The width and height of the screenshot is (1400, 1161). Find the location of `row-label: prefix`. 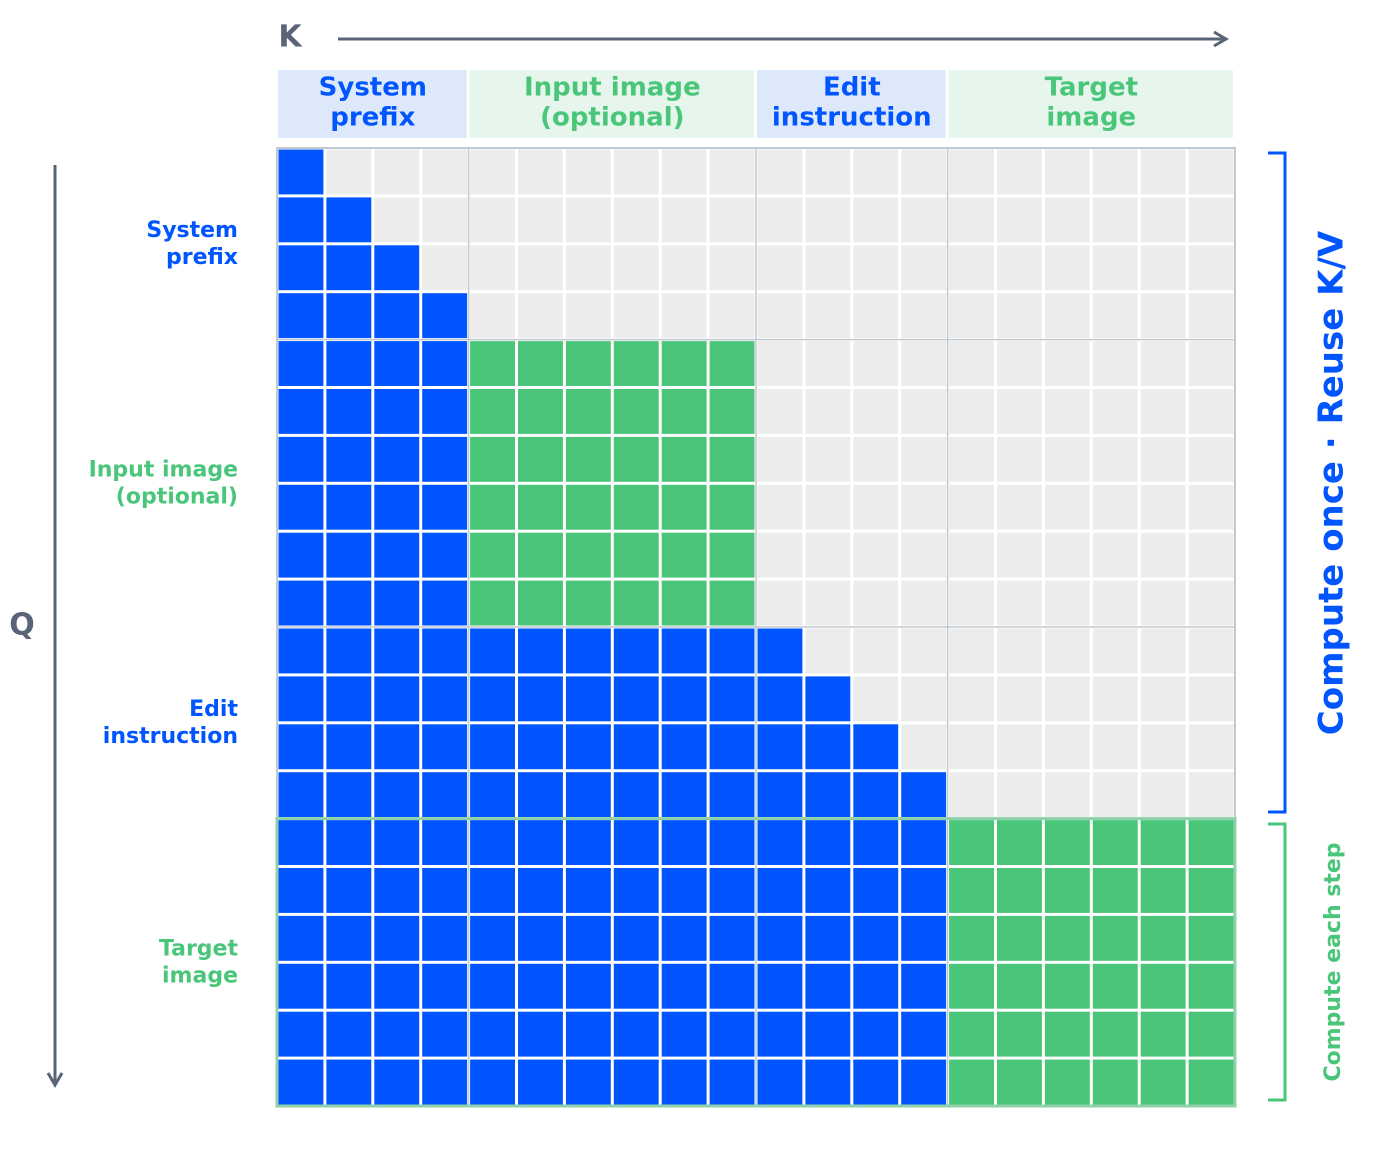

row-label: prefix is located at coordinates (202, 257).